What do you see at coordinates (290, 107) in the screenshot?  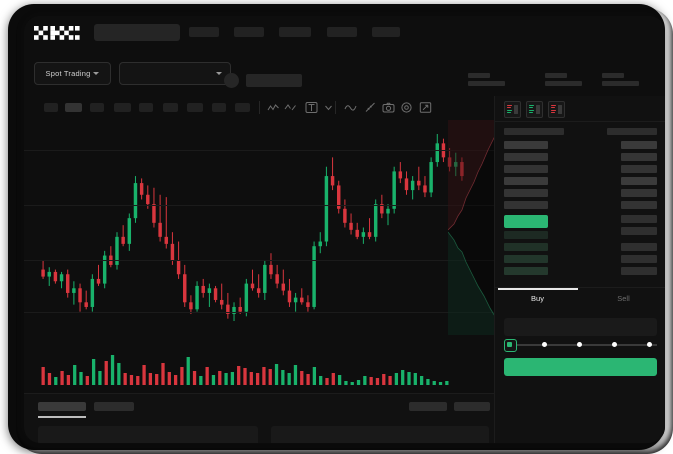 I see `indicator-compare-icon` at bounding box center [290, 107].